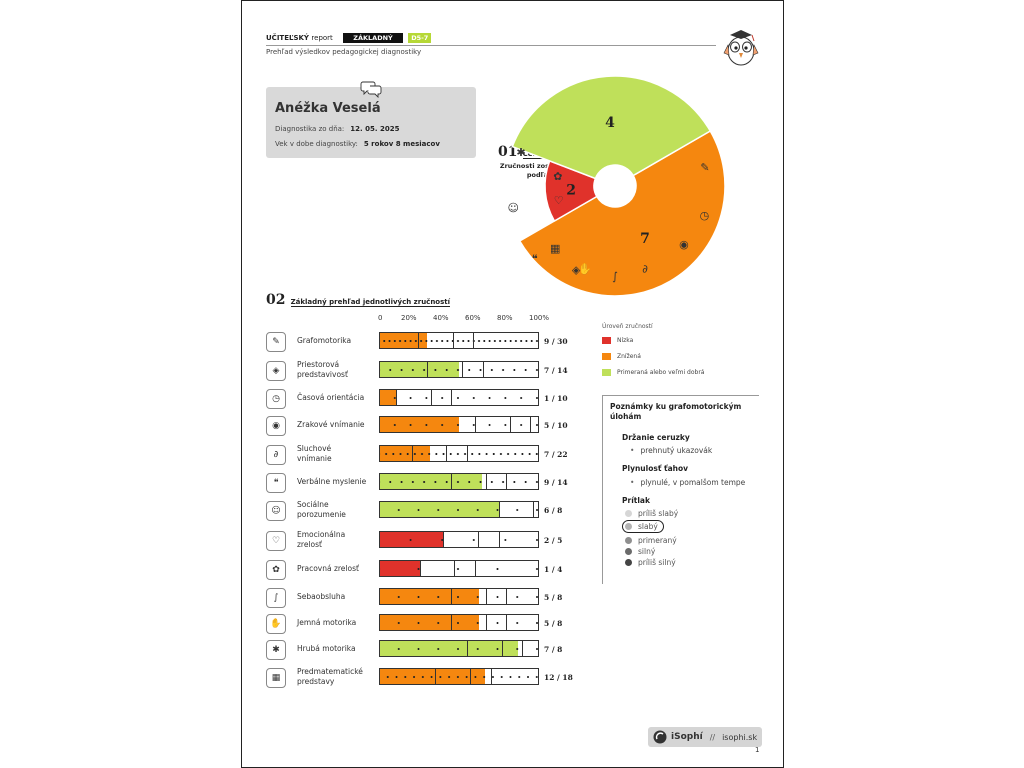 The height and width of the screenshot is (768, 1024). Describe the element at coordinates (505, 318) in the screenshot. I see `scale-tick-label: 80%` at that location.